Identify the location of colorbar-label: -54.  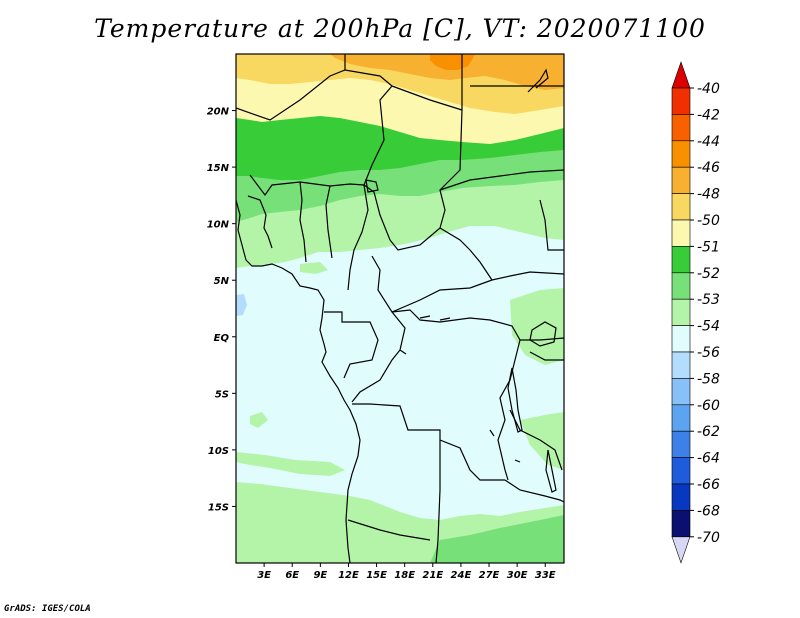
(708, 327).